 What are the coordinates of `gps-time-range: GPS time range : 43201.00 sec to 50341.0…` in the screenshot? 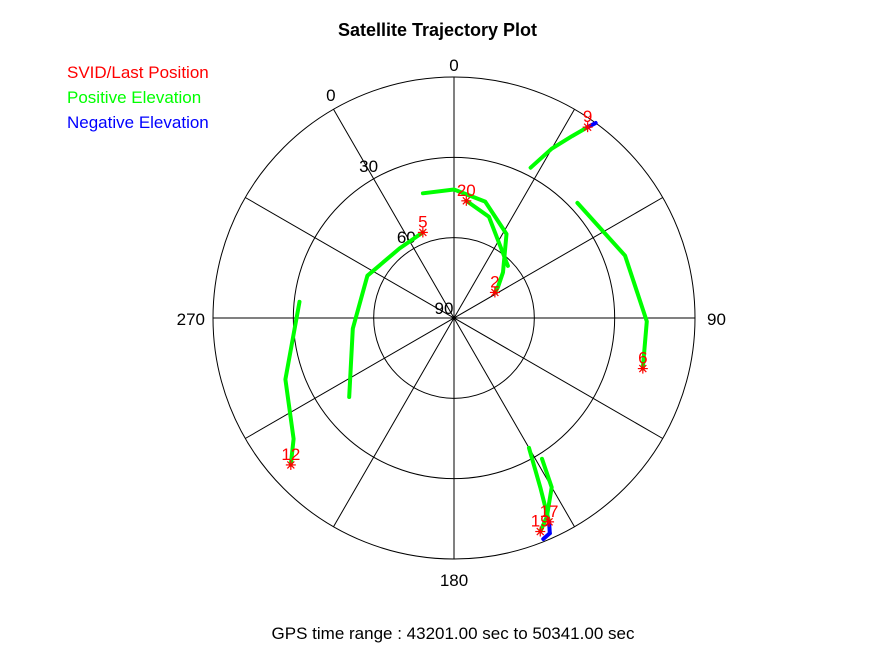 It's located at (453, 633).